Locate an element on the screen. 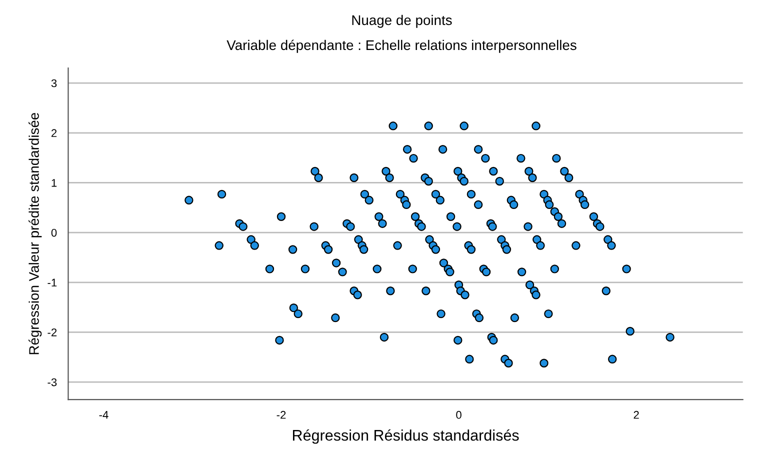  x-tick-label: -2 is located at coordinates (281, 414).